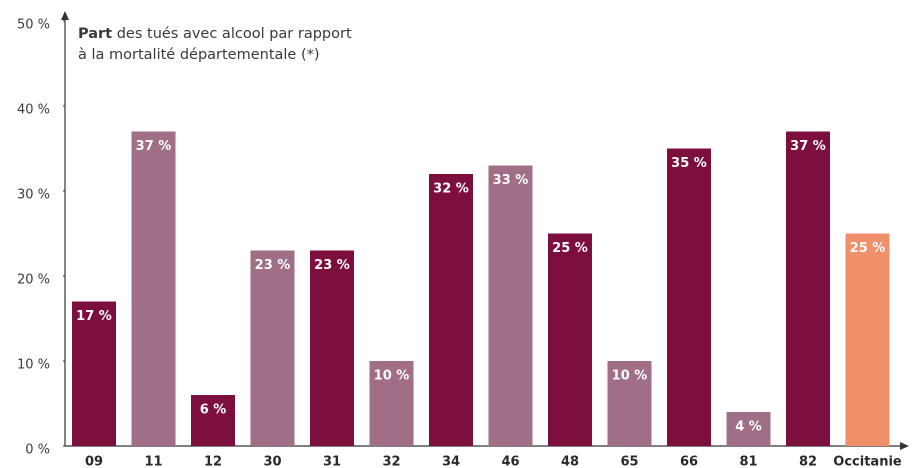  I want to click on title-bold: Part, so click(95, 34).